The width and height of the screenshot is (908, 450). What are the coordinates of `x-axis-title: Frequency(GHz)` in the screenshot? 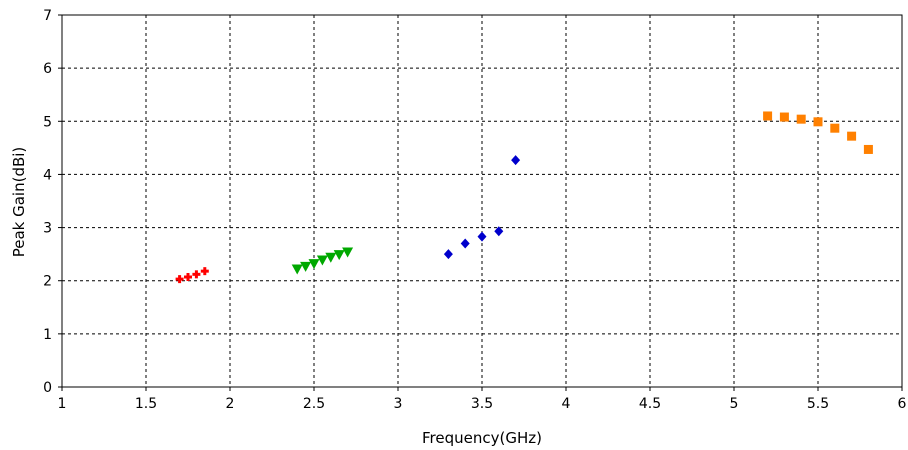 It's located at (482, 438).